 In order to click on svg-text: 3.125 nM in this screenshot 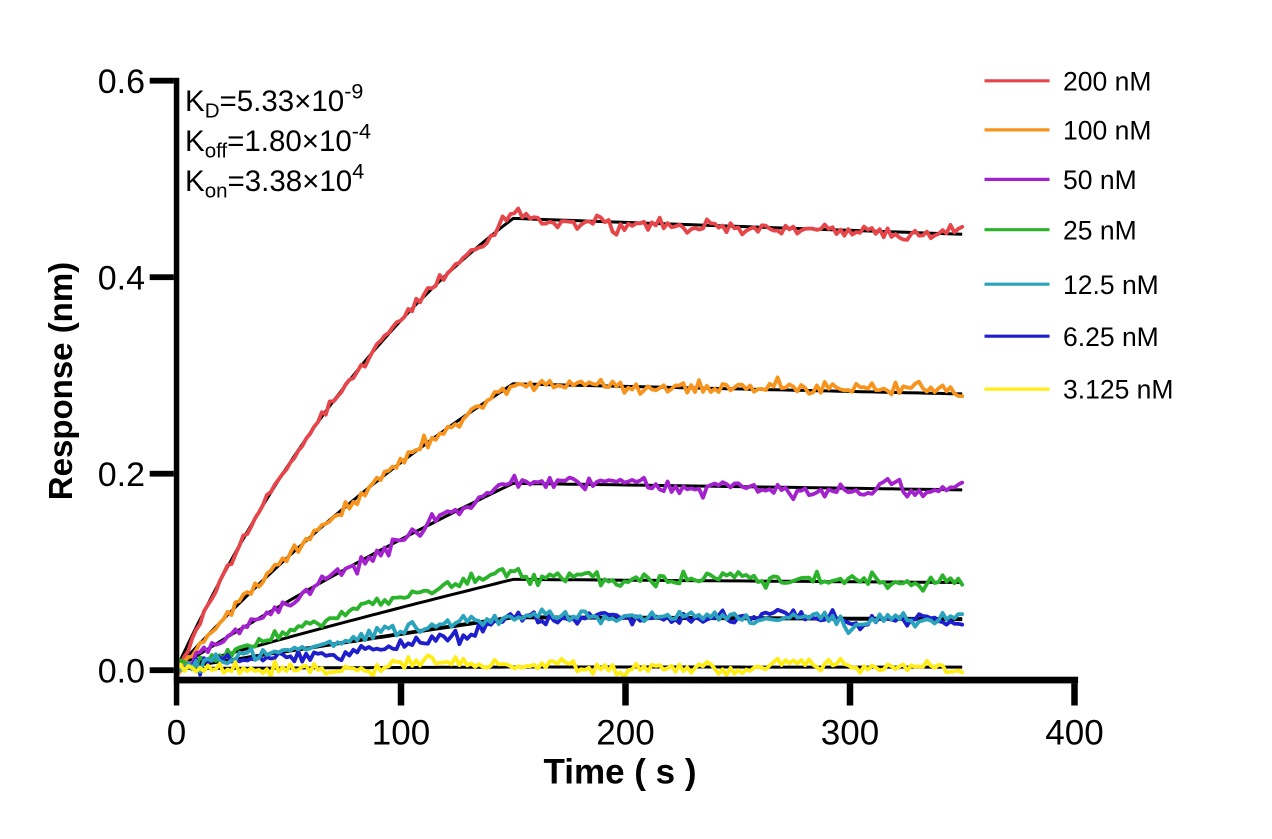, I will do `click(1118, 390)`.